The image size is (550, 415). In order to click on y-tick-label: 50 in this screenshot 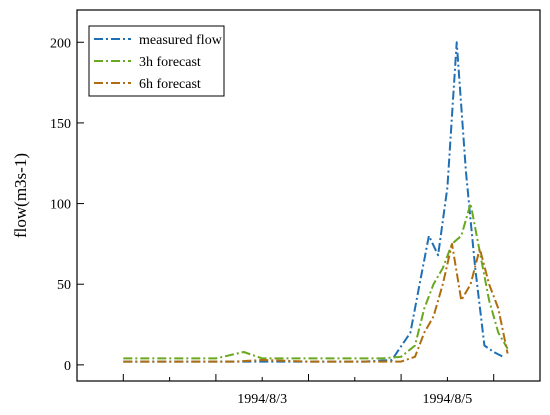, I will do `click(64, 285)`.